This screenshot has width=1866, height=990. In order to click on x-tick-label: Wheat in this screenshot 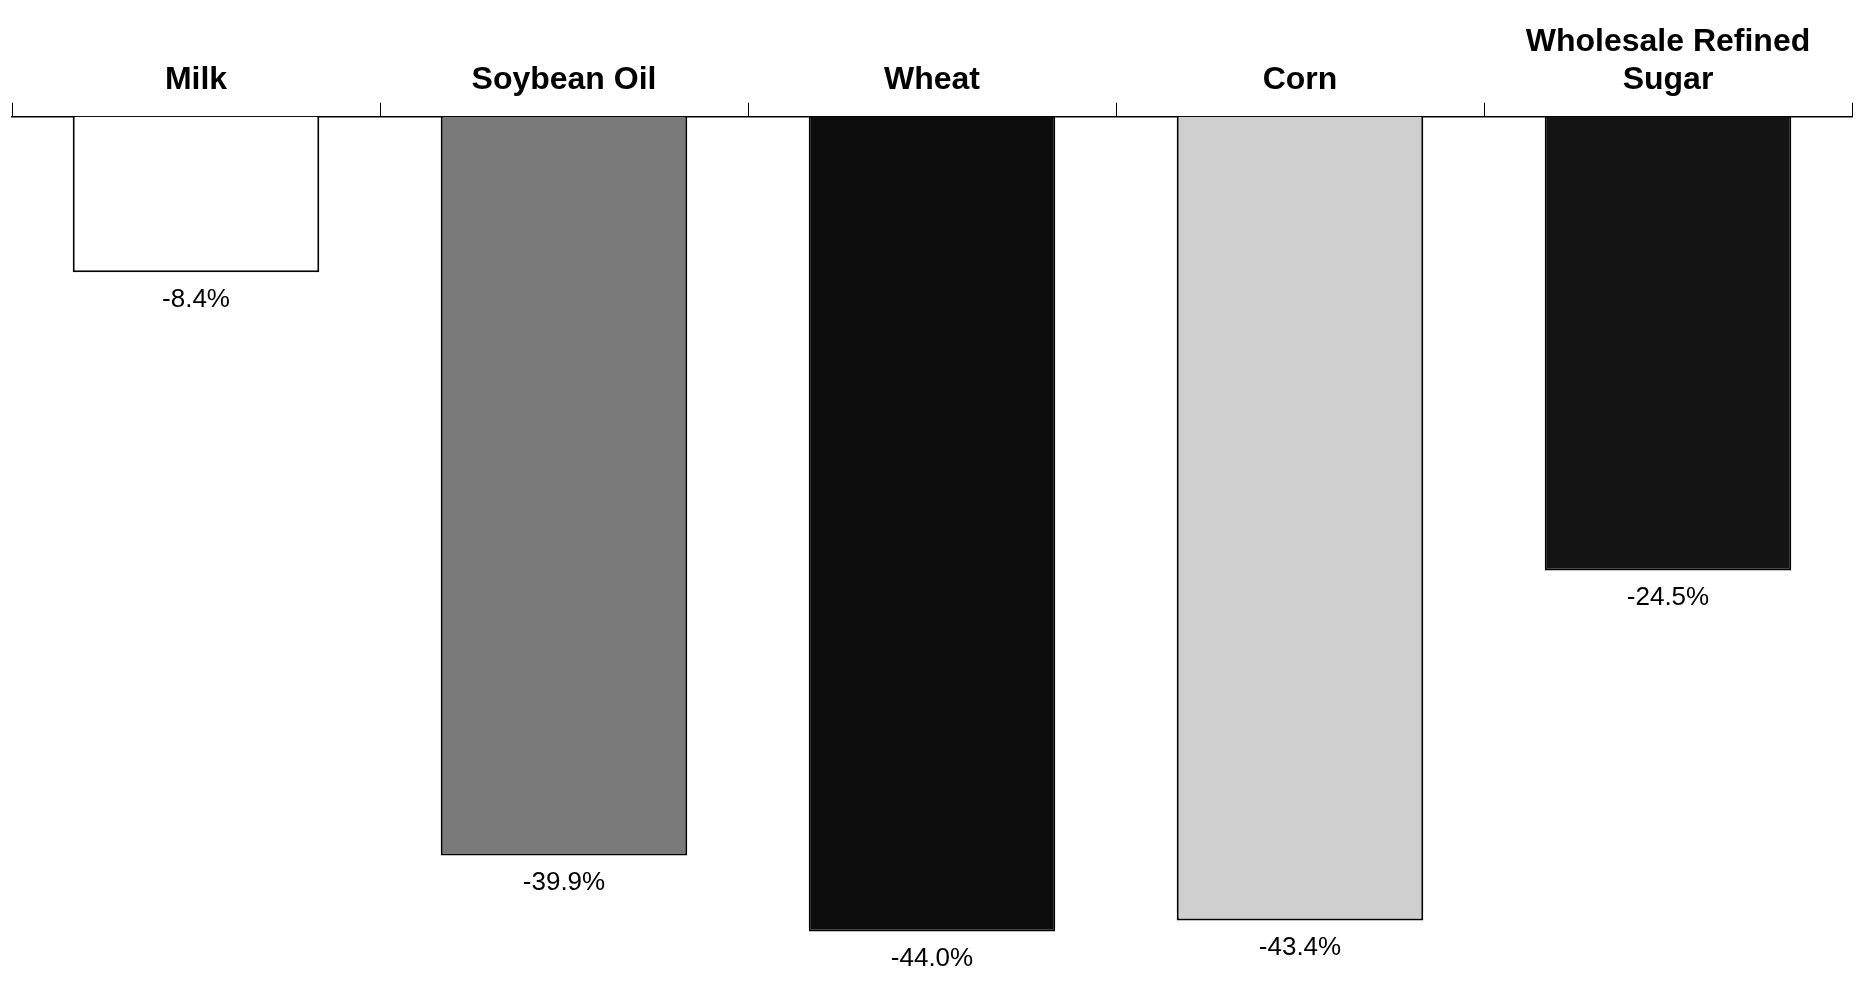, I will do `click(932, 78)`.